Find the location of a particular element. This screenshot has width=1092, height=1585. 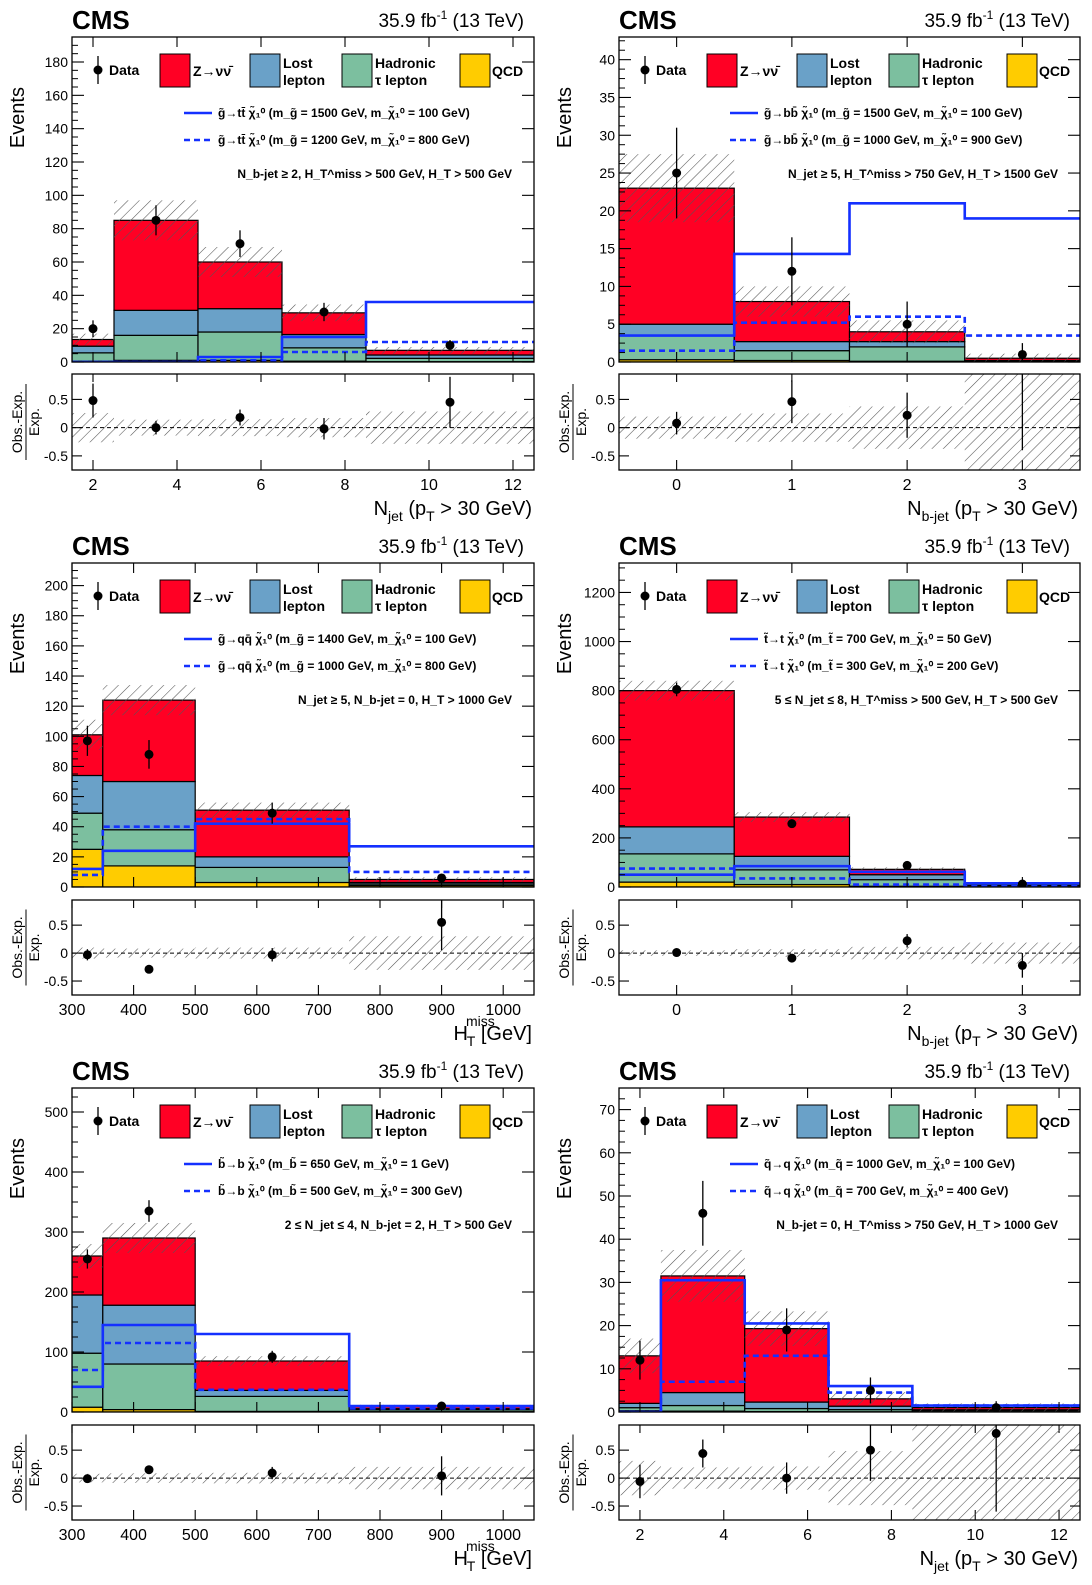

y-tick-label: 0 is located at coordinates (611, 1412).